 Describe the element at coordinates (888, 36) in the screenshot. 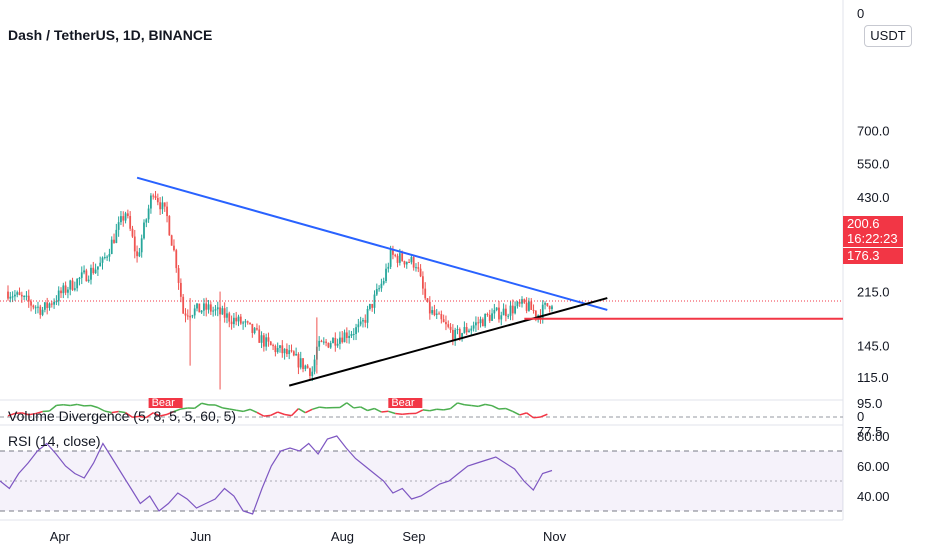

I see `unit-selector-button: USDT` at that location.